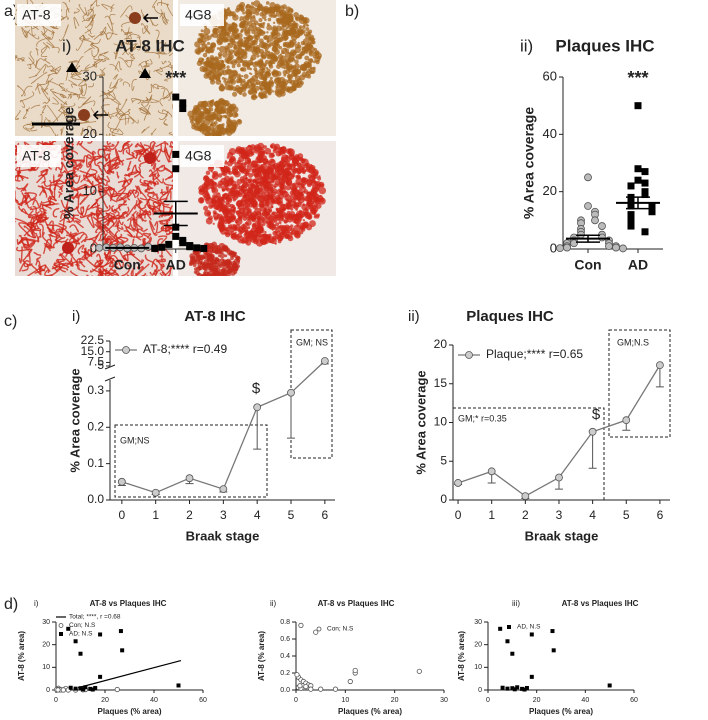 The height and width of the screenshot is (720, 708). I want to click on chart-title: Plaques IHC, so click(510, 316).